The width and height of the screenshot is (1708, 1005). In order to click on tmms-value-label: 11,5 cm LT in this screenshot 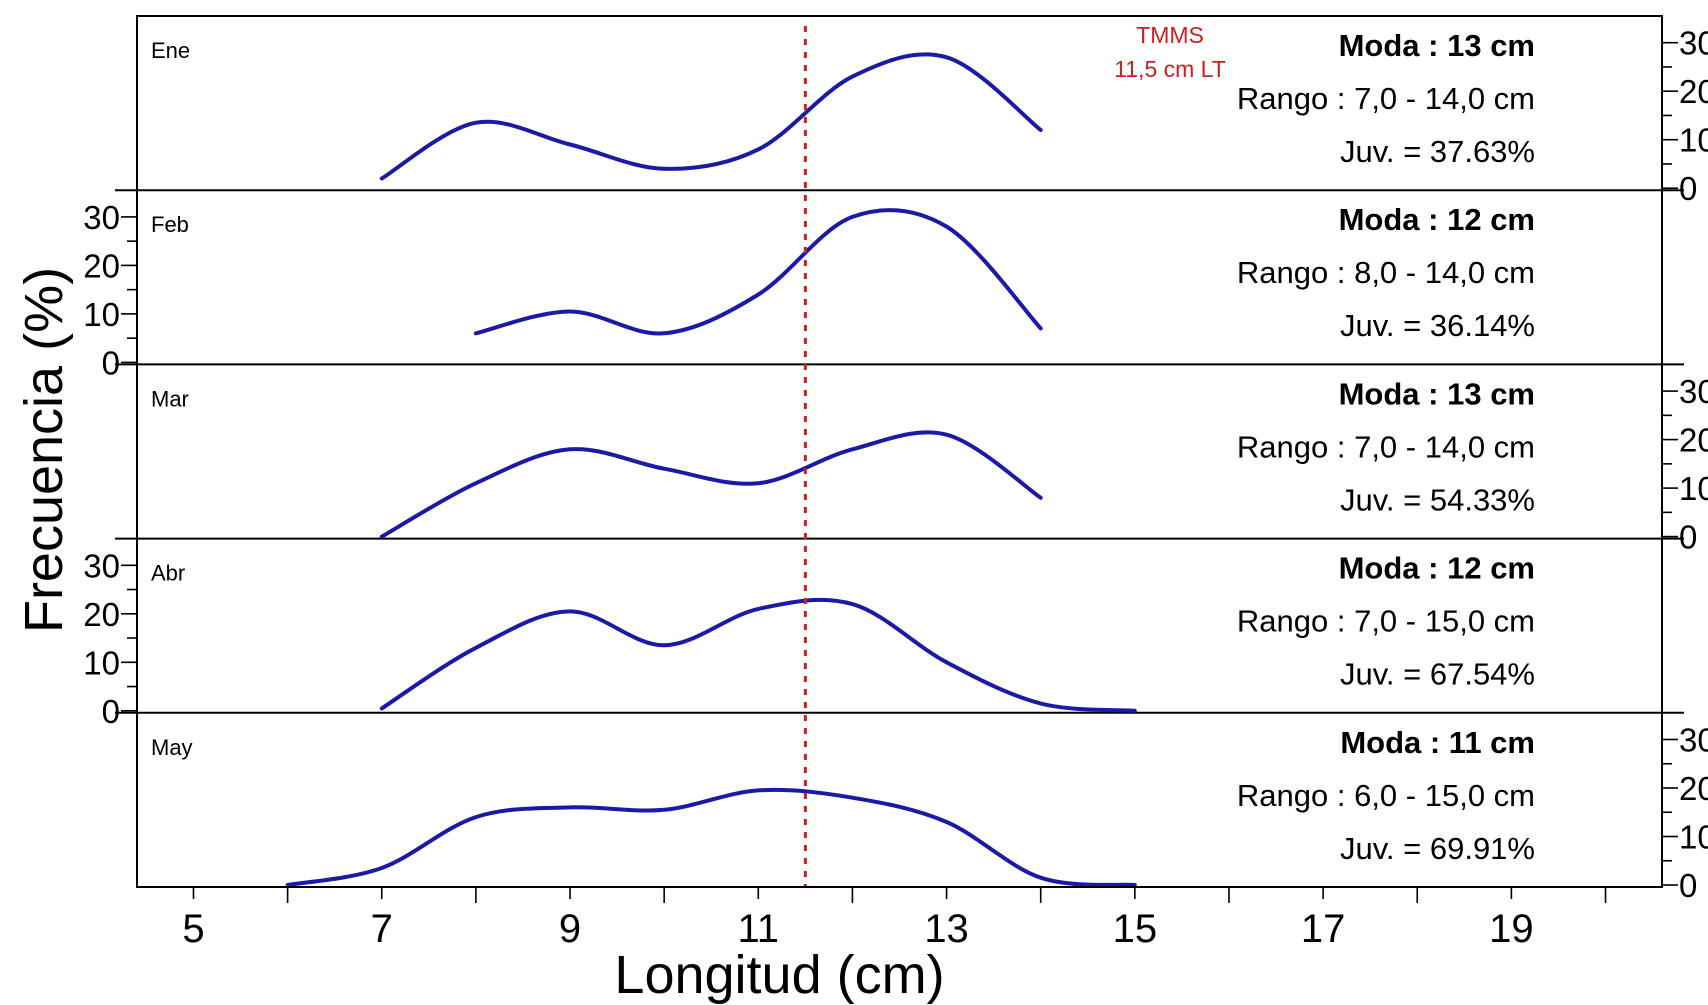, I will do `click(1170, 69)`.